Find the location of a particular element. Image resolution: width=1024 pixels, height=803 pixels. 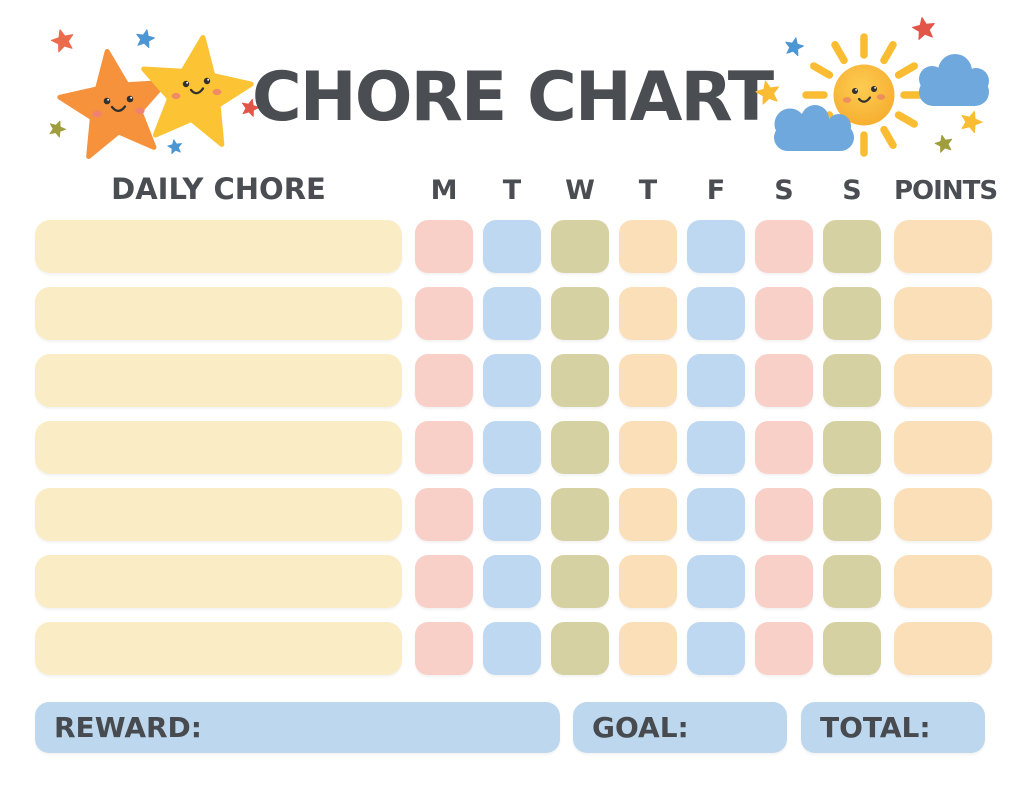

footer: REWARD: GOAL: TOTAL: is located at coordinates (510, 727).